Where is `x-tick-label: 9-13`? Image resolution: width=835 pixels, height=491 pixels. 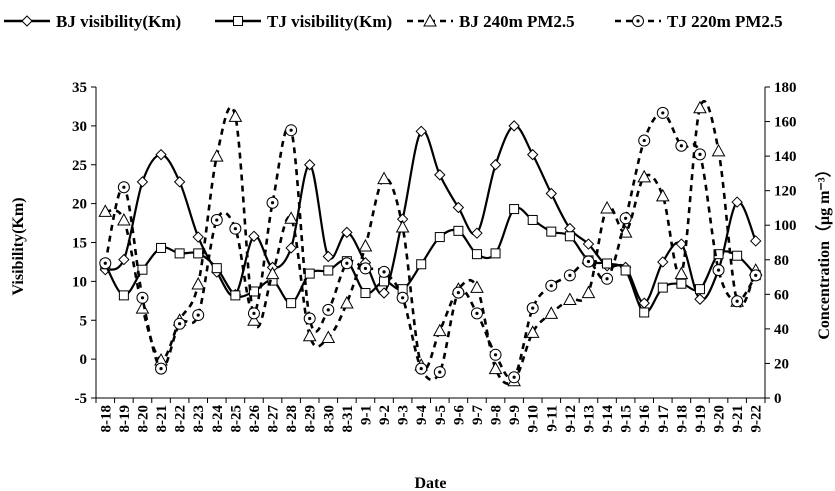 x-tick-label: 9-13 is located at coordinates (589, 419).